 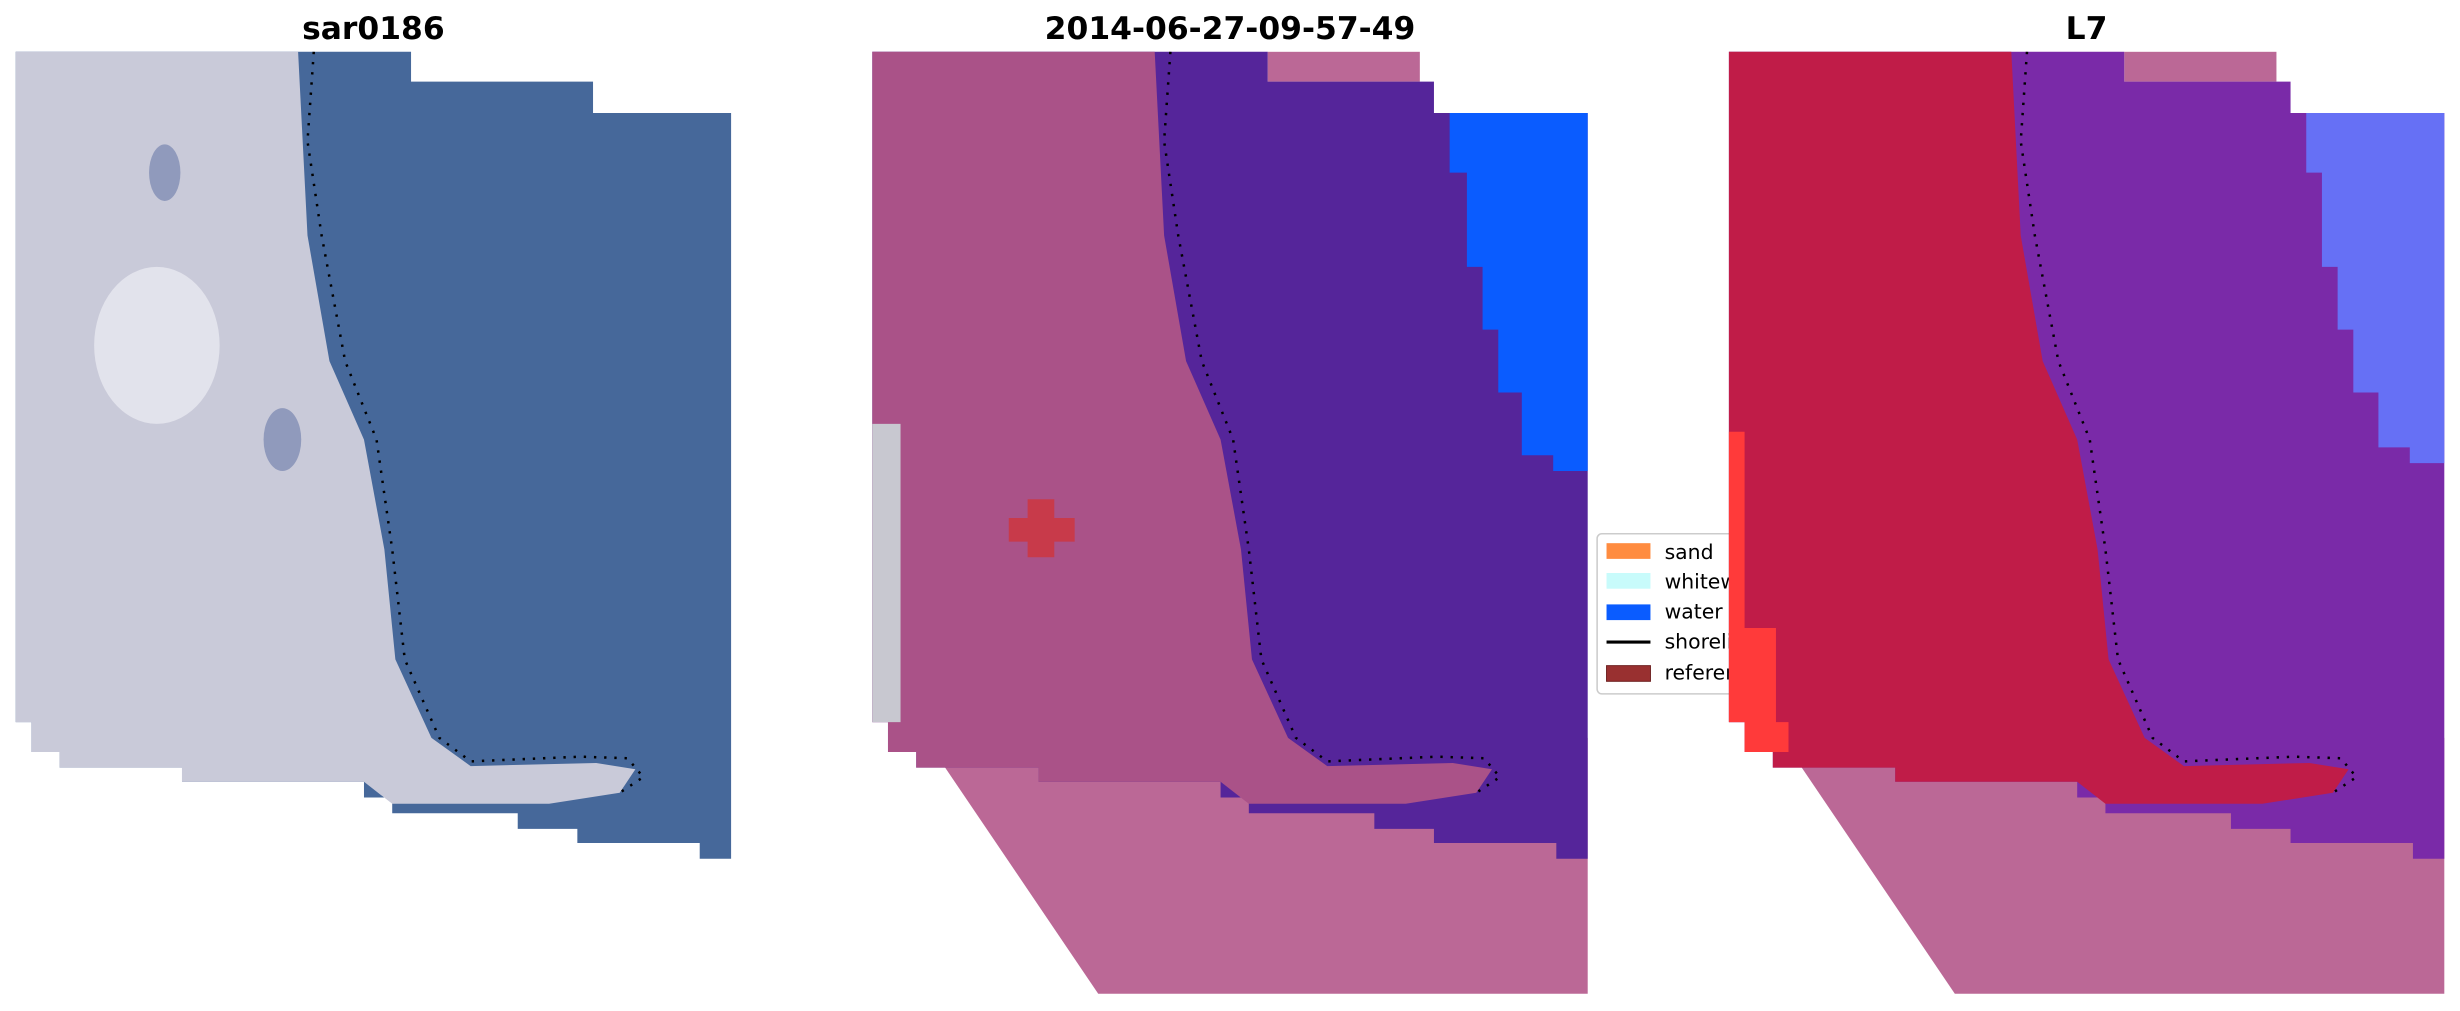 I want to click on legend-item-shoreline: shoreline, so click(x=1682, y=641).